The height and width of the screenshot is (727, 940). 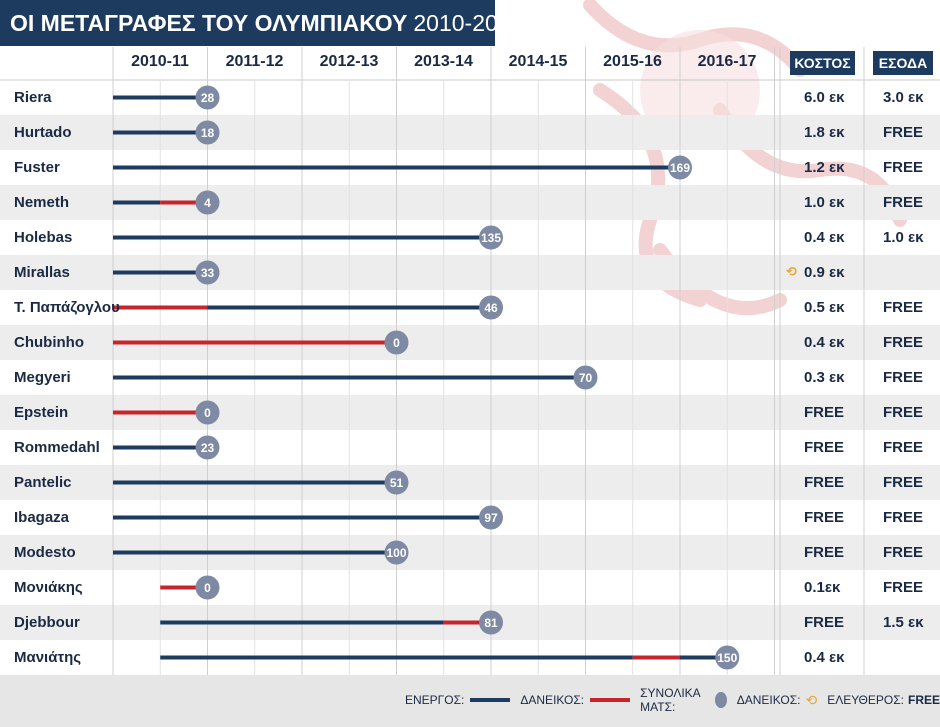 What do you see at coordinates (443, 61) in the screenshot?
I see `season-label: 2013-14` at bounding box center [443, 61].